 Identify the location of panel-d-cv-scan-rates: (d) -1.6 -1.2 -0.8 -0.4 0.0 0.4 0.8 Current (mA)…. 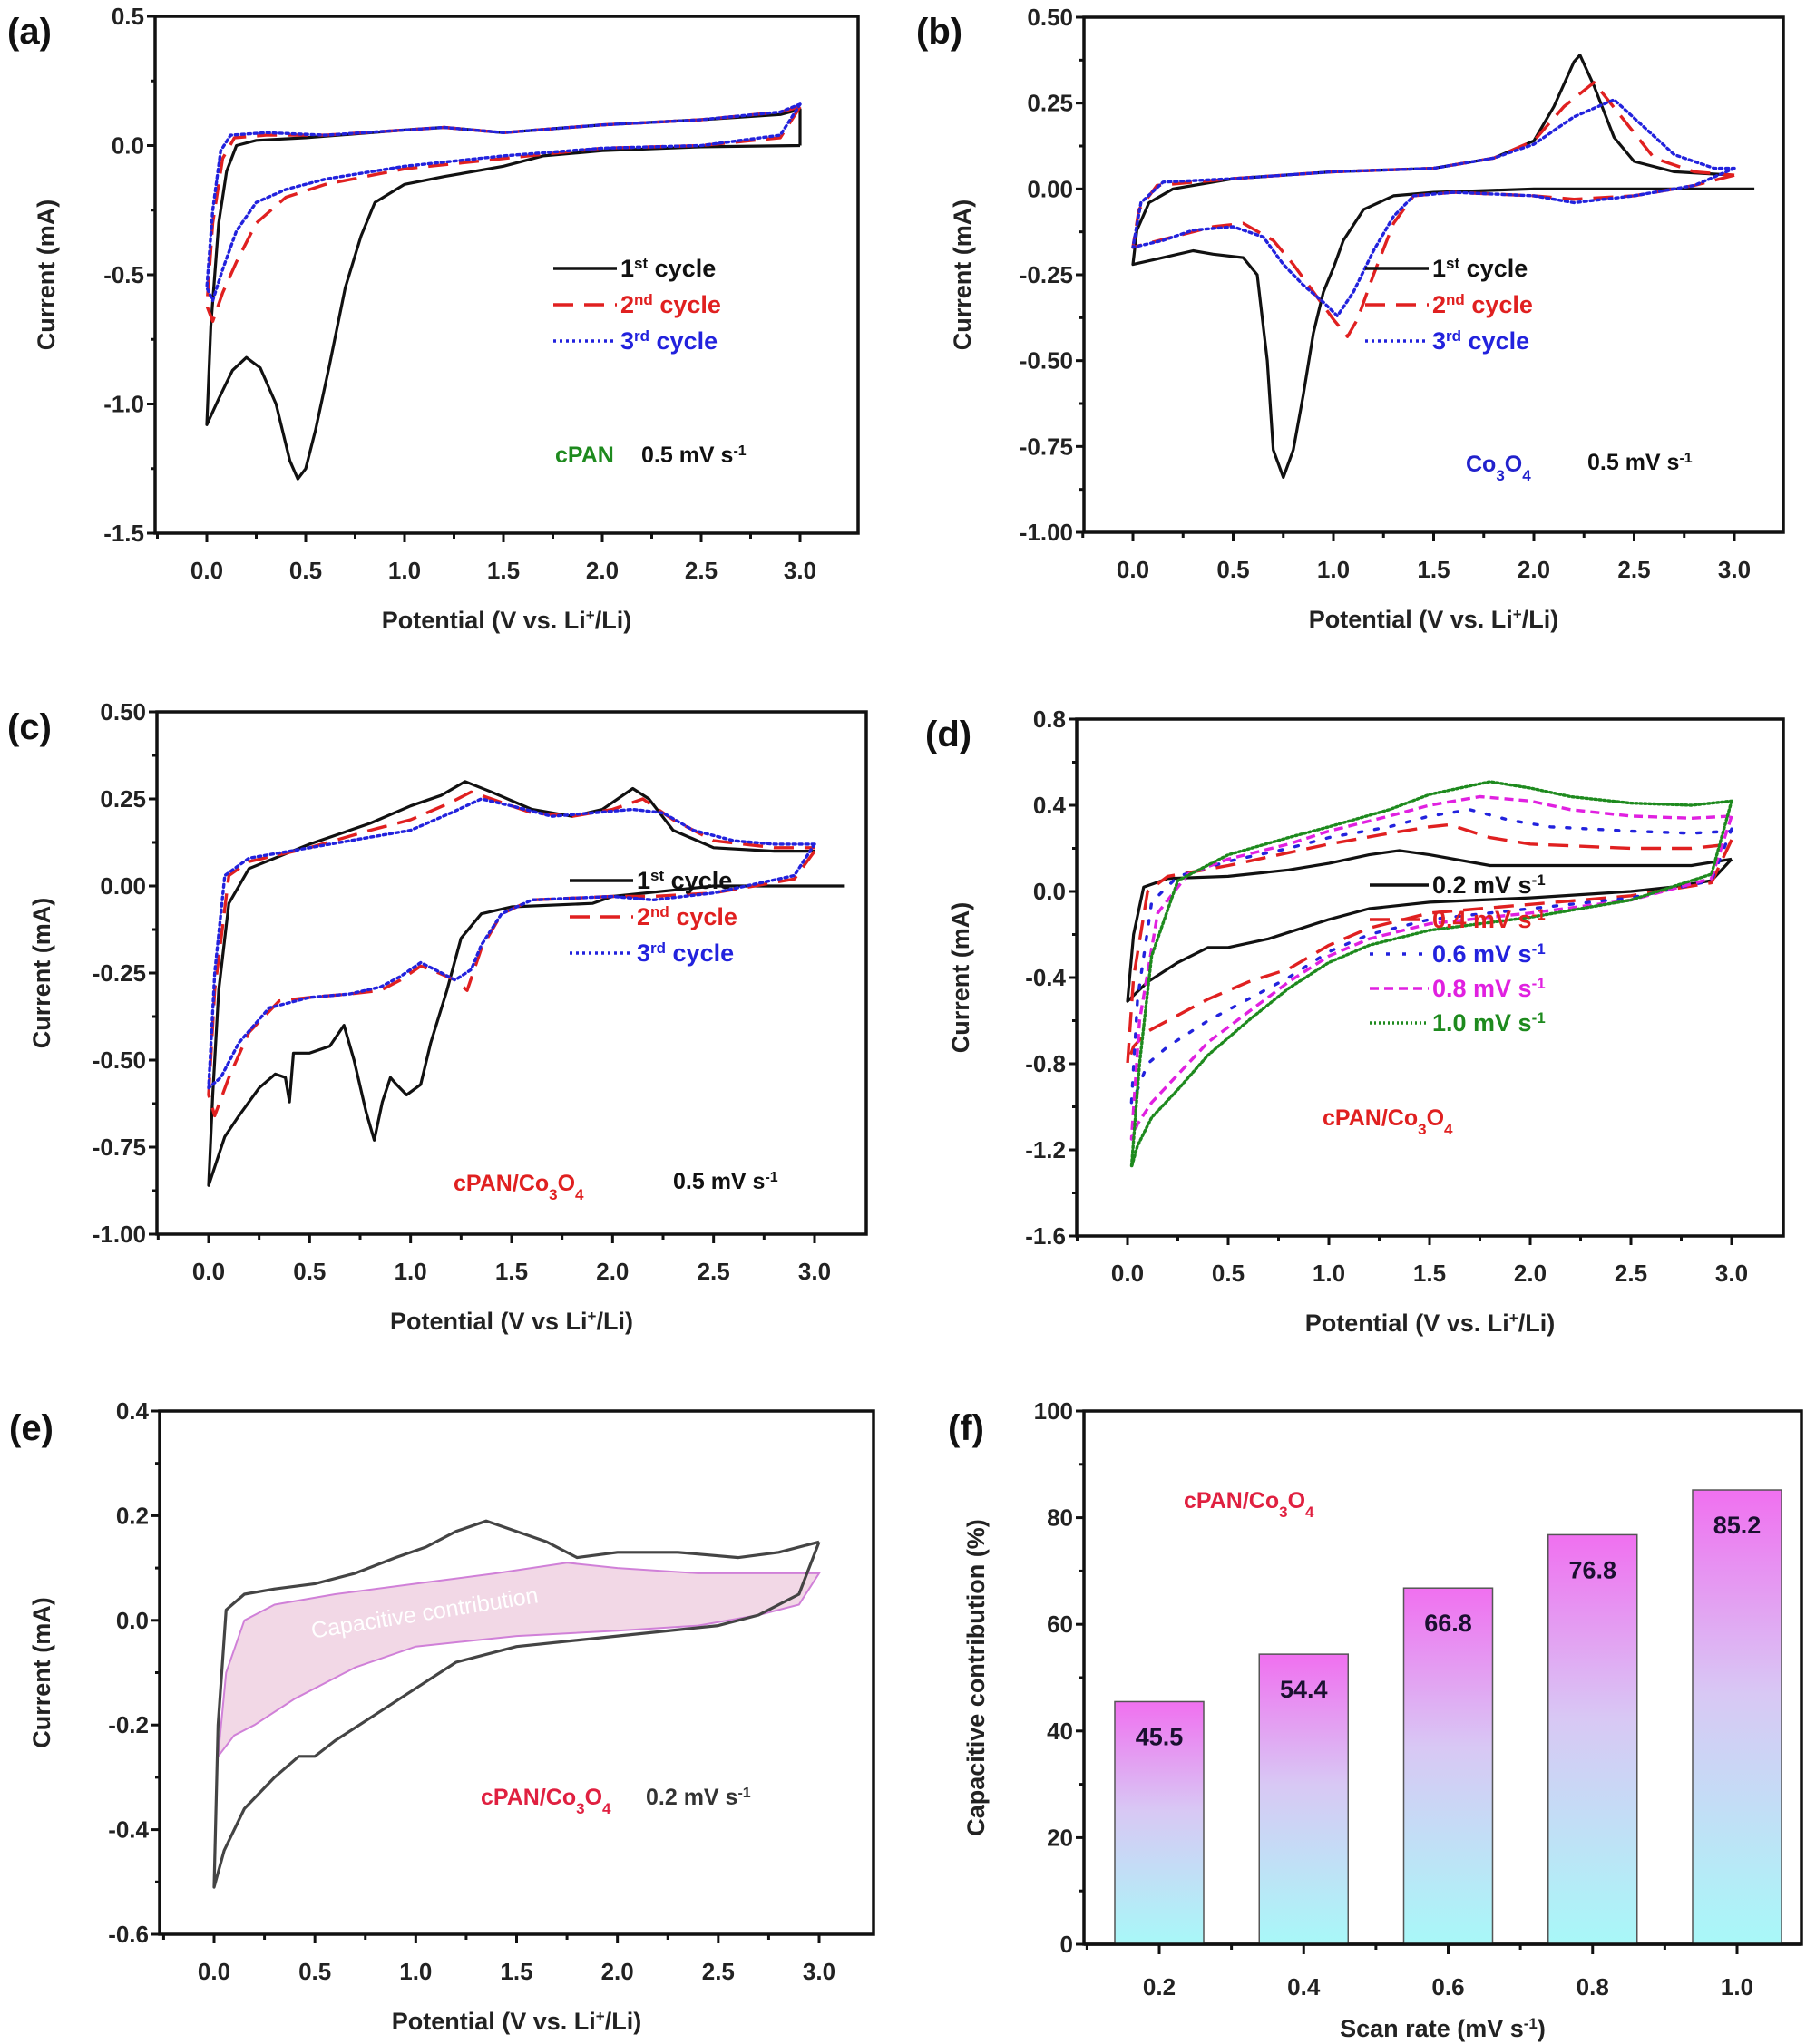
(1355, 1022).